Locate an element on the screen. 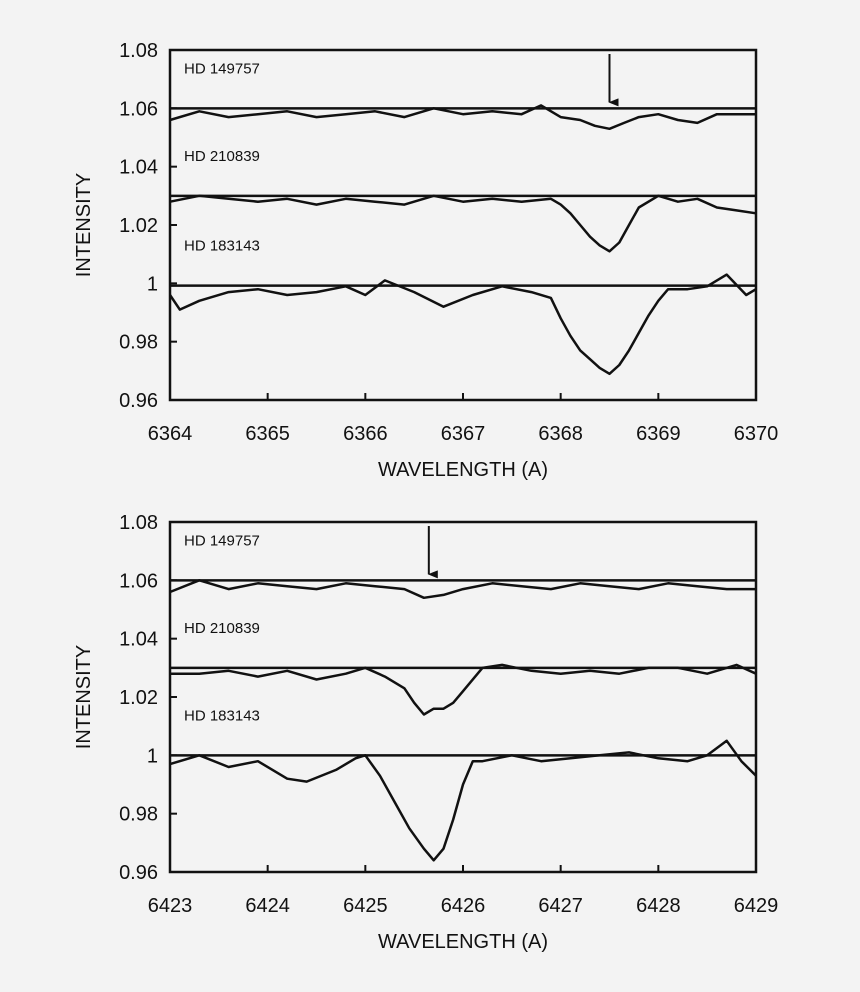 The height and width of the screenshot is (992, 860). x-tick-label: 6365 is located at coordinates (267, 434).